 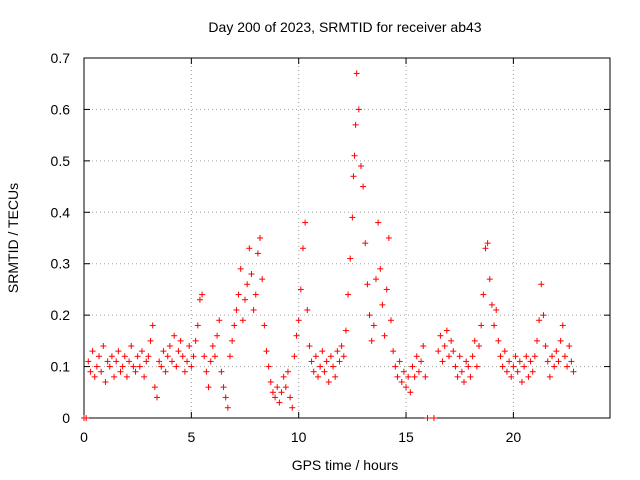 I want to click on y-tick-label: 0.2, so click(x=61, y=315).